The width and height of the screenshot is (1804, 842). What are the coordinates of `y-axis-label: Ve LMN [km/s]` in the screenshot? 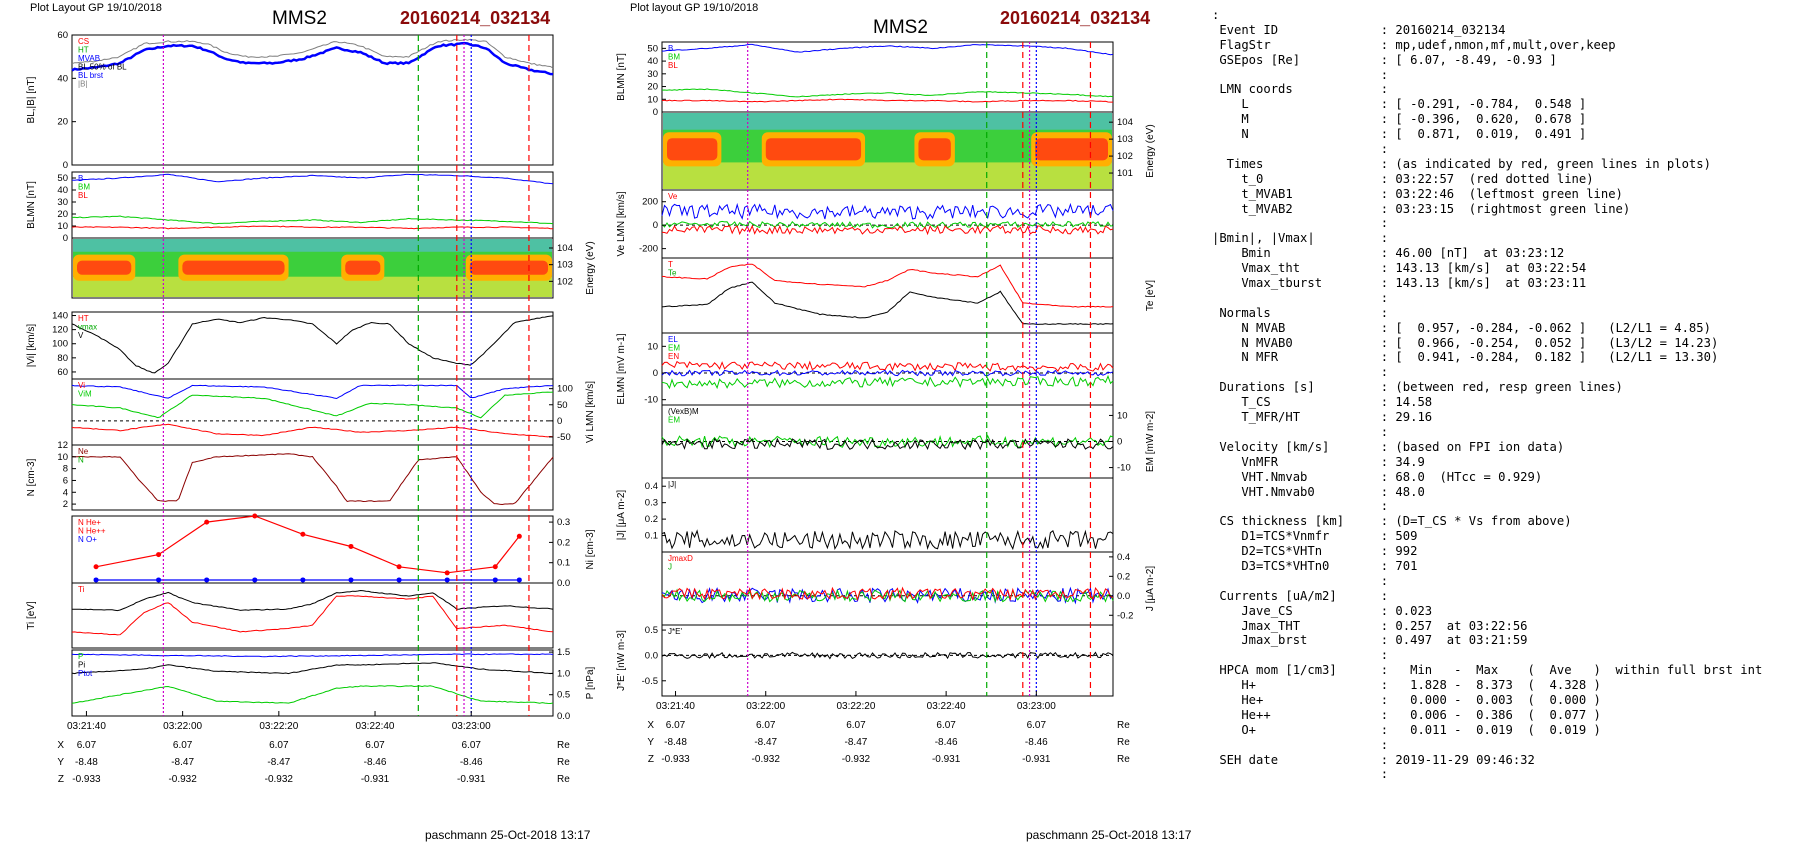 It's located at (621, 223).